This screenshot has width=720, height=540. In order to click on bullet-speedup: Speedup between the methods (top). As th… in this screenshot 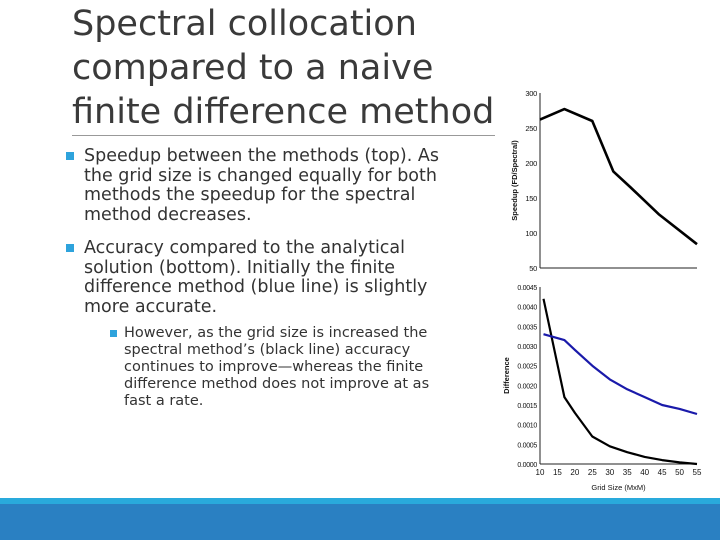, I will do `click(261, 185)`.